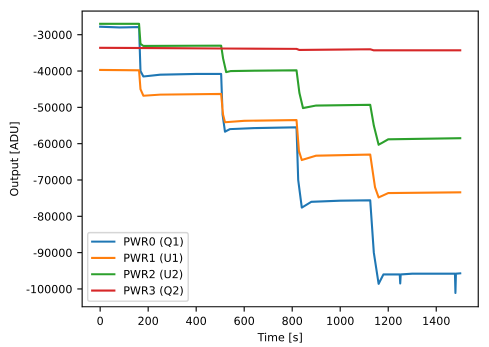 Image resolution: width=489 pixels, height=347 pixels. What do you see at coordinates (148, 321) in the screenshot?
I see `x-tick-label: 200` at bounding box center [148, 321].